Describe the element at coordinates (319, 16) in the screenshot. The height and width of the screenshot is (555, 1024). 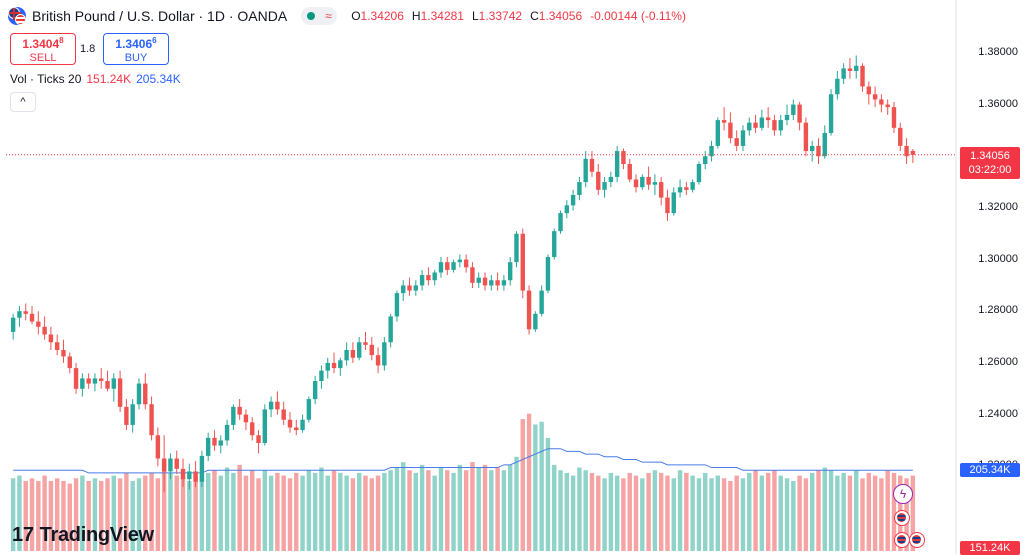
I see `market-status-pill: ≈` at that location.